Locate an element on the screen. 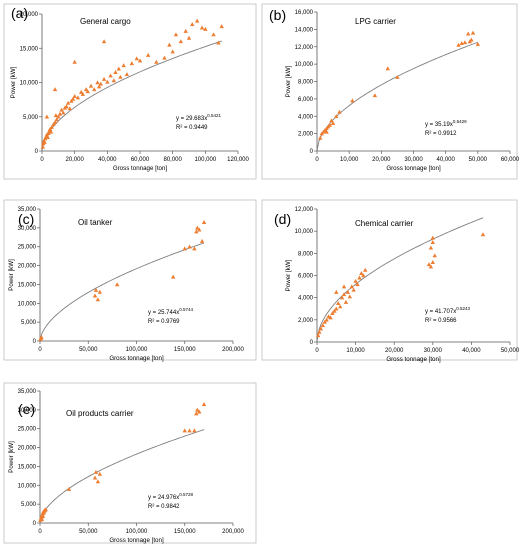  x-axis-label: Gross tonnage [ton] is located at coordinates (413, 359).